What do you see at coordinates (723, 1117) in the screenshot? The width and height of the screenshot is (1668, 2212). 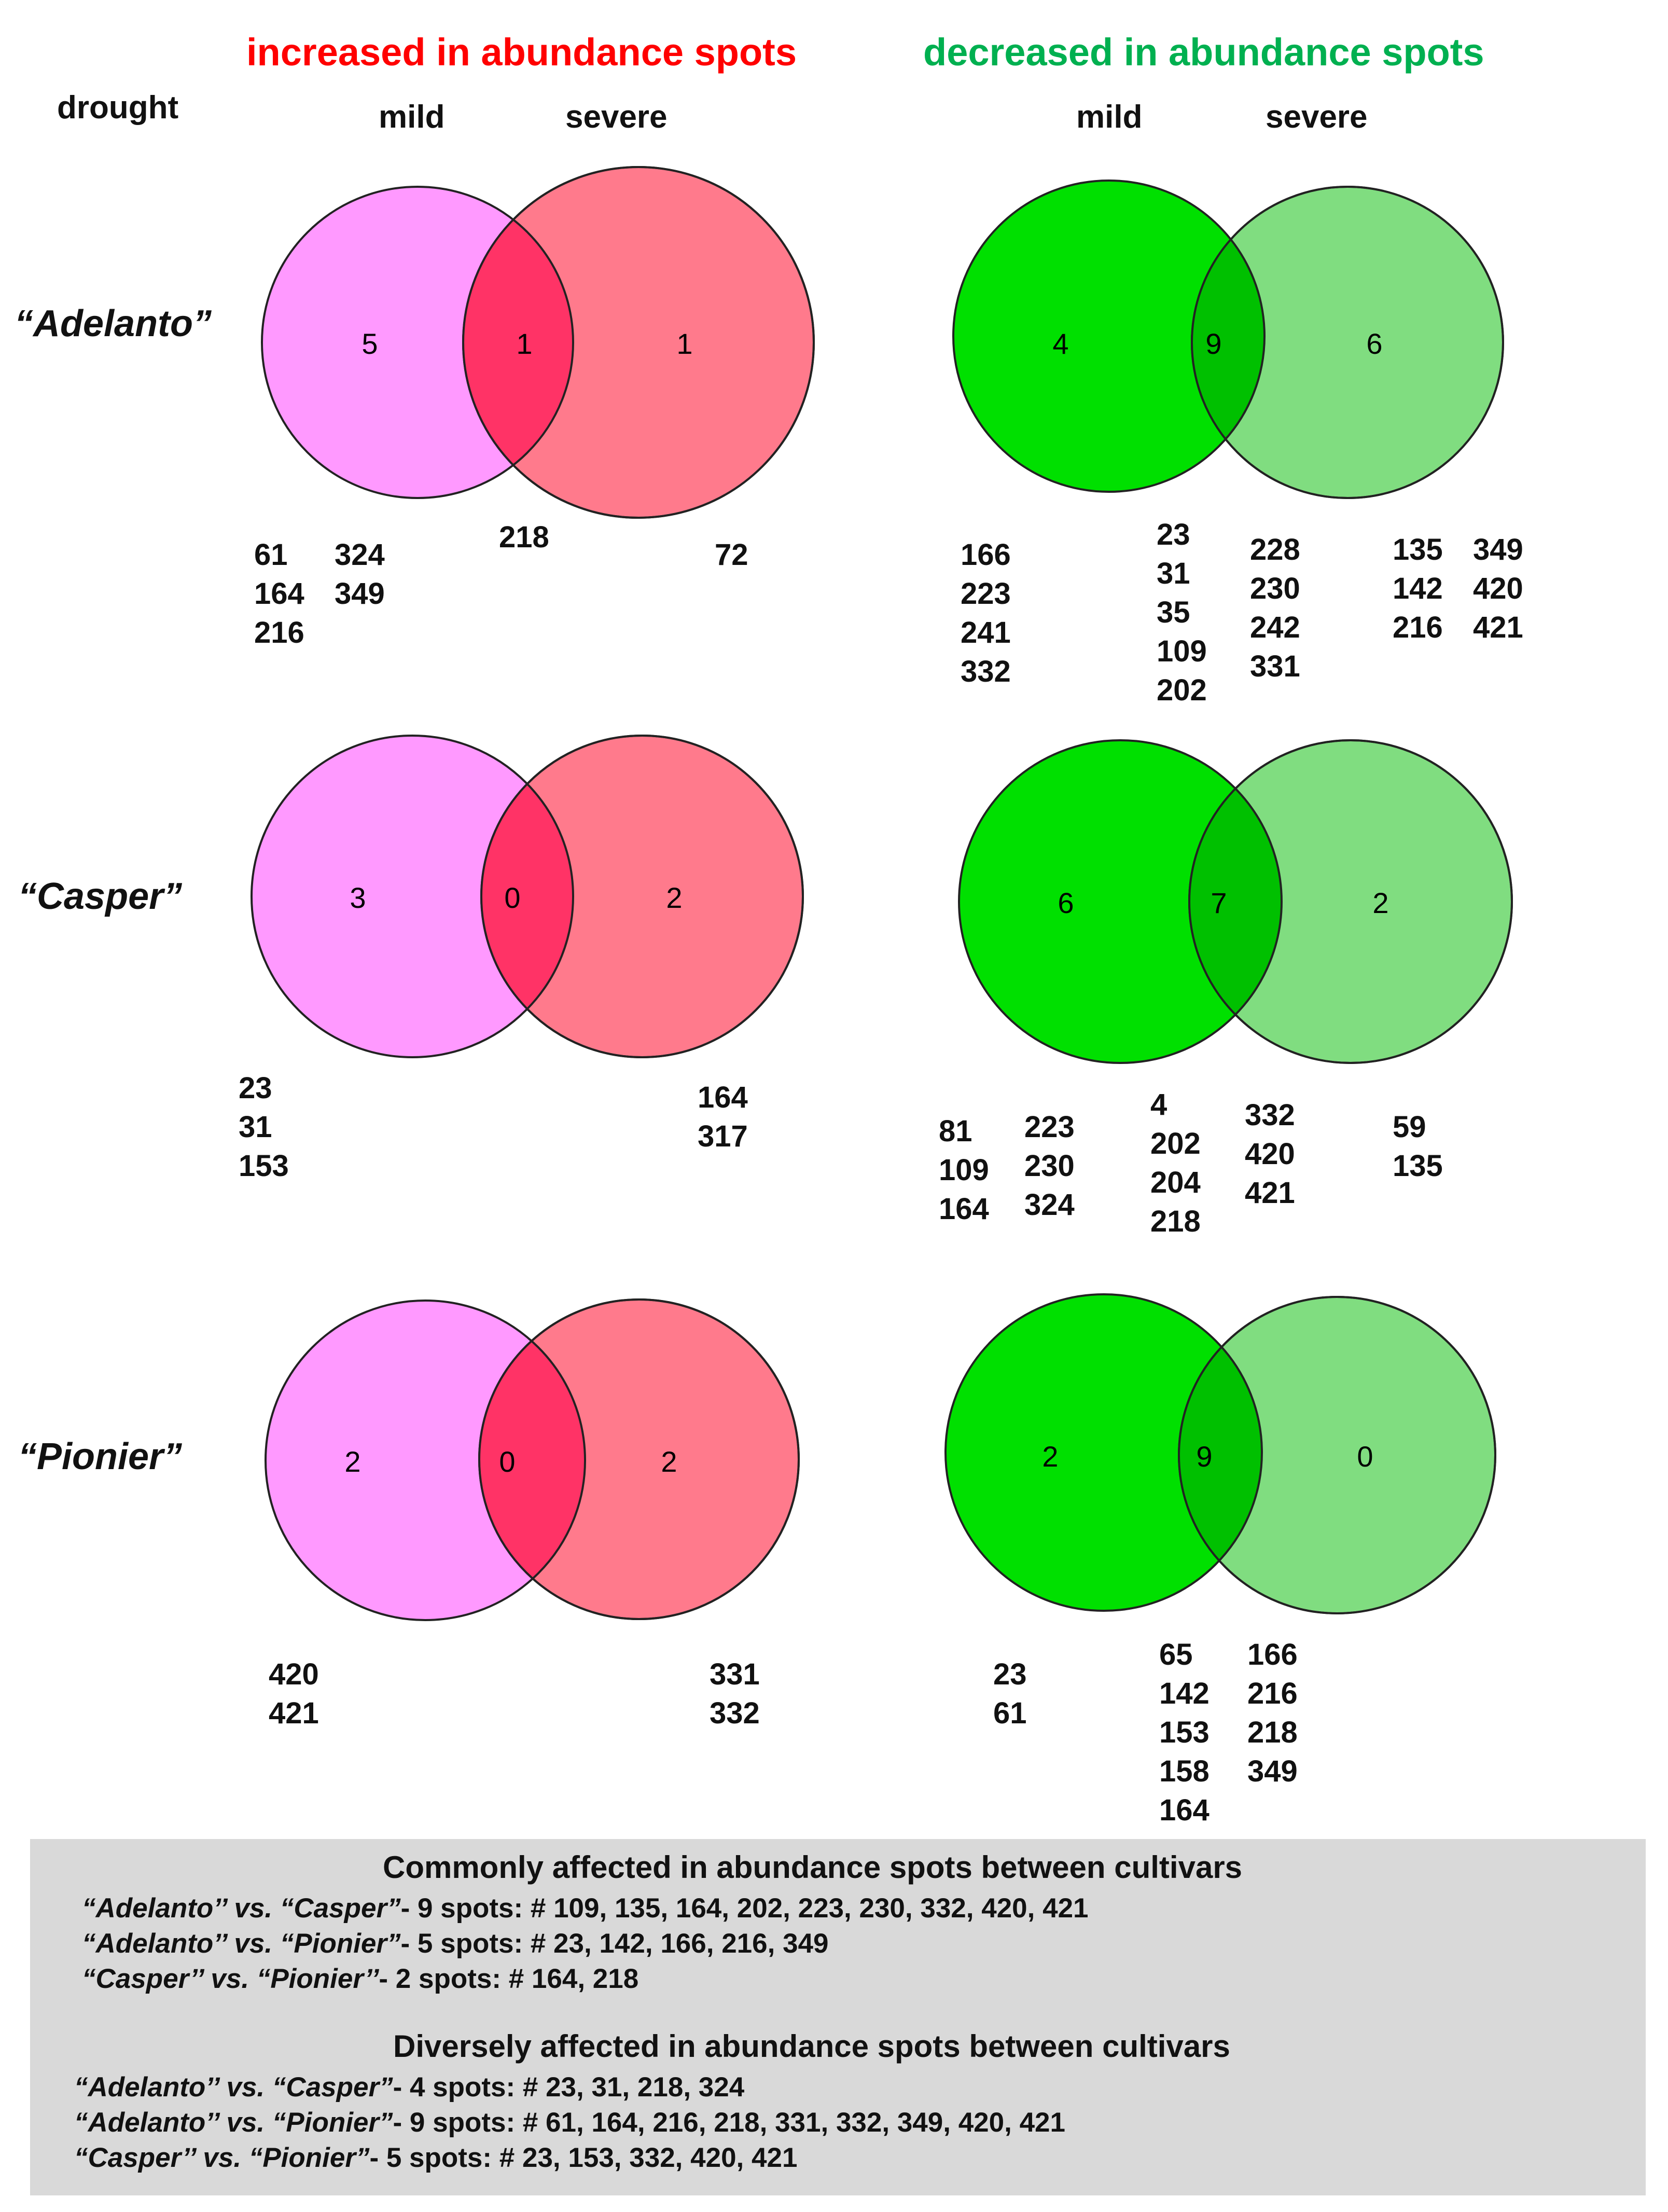 I see `spot-list-casper-inc-severe: 164 317` at bounding box center [723, 1117].